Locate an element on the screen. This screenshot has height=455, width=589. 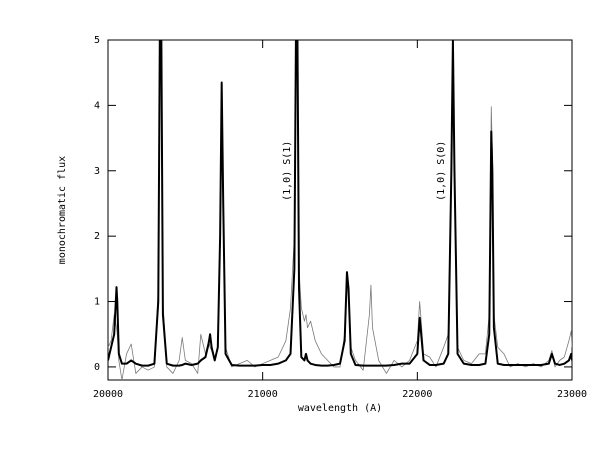
x-tick-label: 23000 is located at coordinates (572, 394).